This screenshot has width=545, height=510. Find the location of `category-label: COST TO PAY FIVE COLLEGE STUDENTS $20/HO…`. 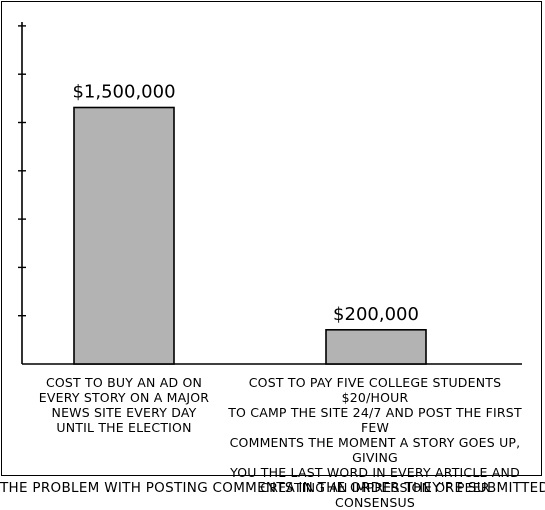

category-label: COST TO PAY FIVE COLLEGE STUDENTS $20/HO… is located at coordinates (375, 442).